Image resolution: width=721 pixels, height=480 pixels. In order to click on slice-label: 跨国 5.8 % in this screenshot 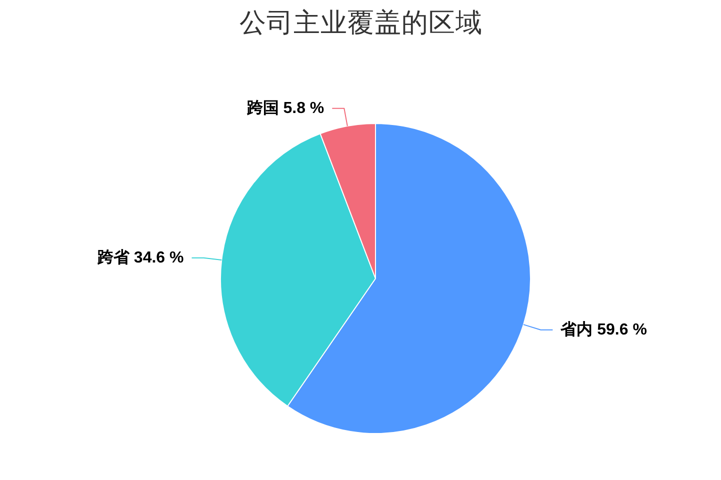, I will do `click(285, 107)`.